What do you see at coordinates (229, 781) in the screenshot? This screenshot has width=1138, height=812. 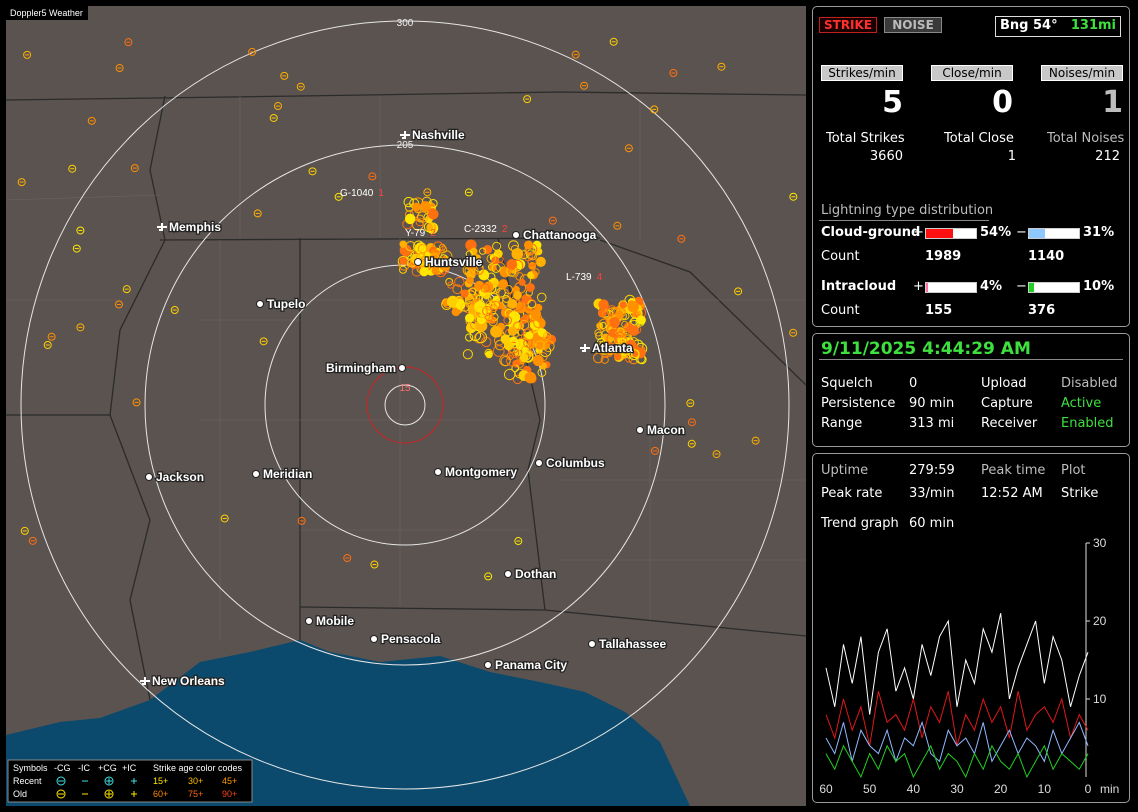 I see `legend-age: 45+` at bounding box center [229, 781].